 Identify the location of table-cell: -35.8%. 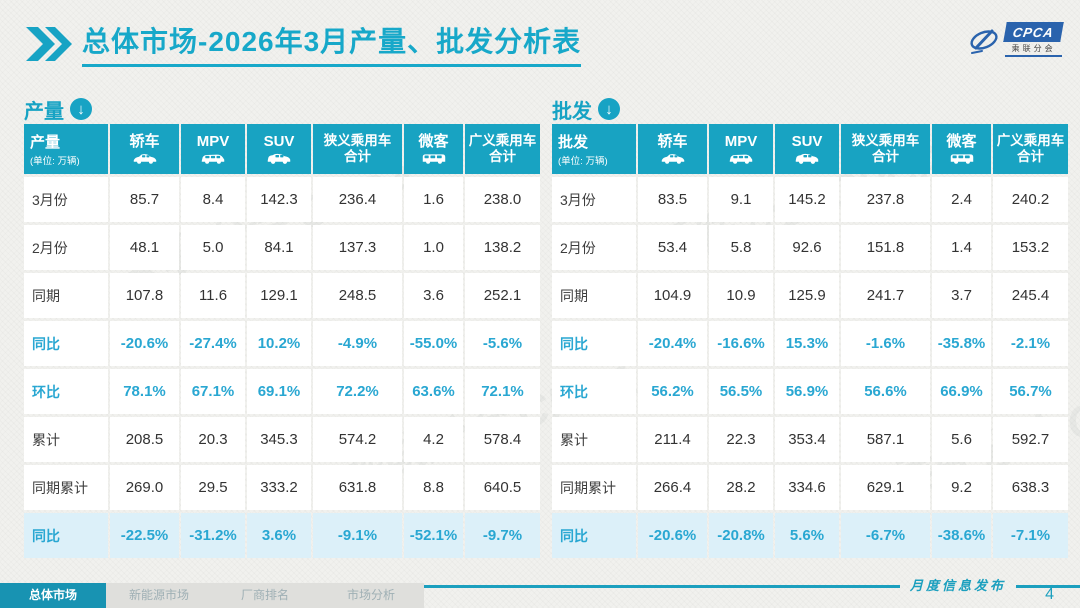
(961, 343).